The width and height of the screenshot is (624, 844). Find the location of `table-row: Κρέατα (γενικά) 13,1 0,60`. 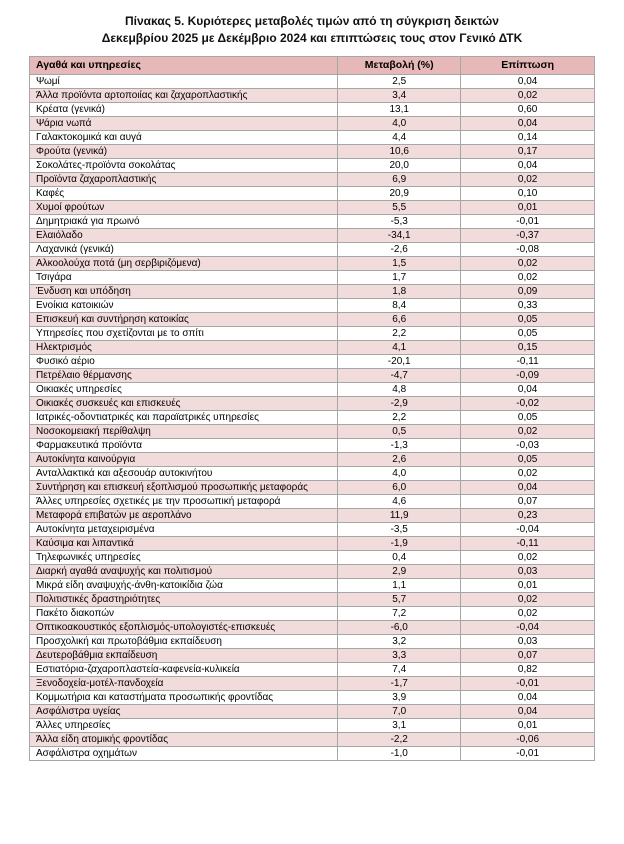

table-row: Κρέατα (γενικά) 13,1 0,60 is located at coordinates (311, 109).